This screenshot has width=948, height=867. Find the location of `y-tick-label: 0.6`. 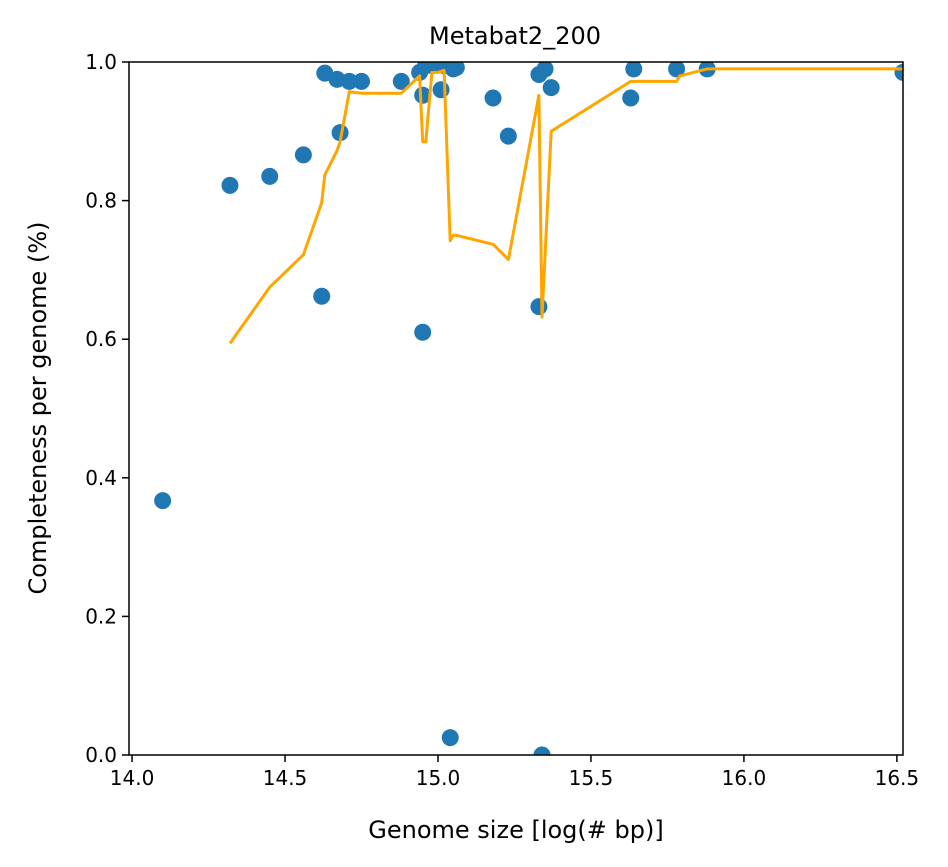

y-tick-label: 0.6 is located at coordinates (101, 339).